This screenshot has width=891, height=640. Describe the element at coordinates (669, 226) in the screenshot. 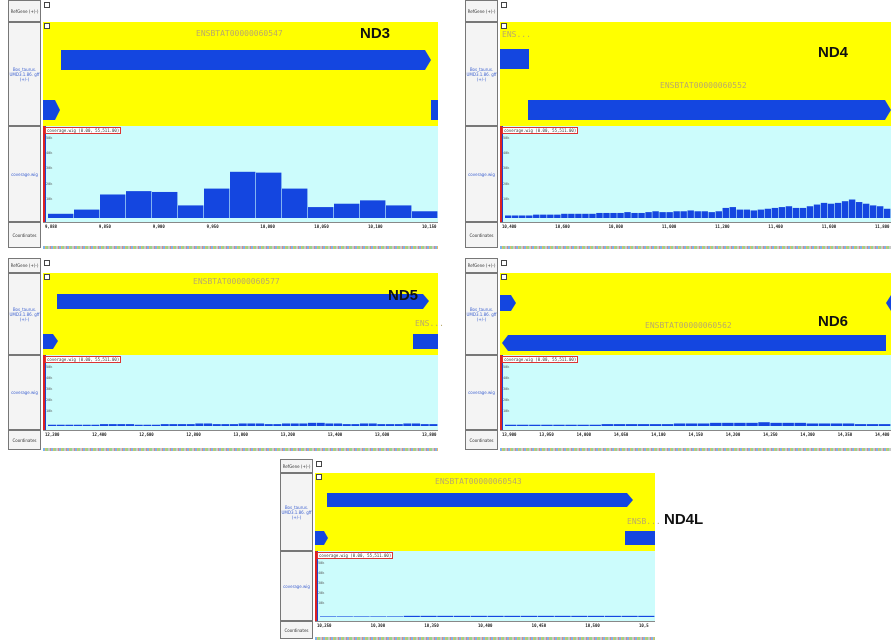

I see `coordinate-tick-label: 11,000` at that location.